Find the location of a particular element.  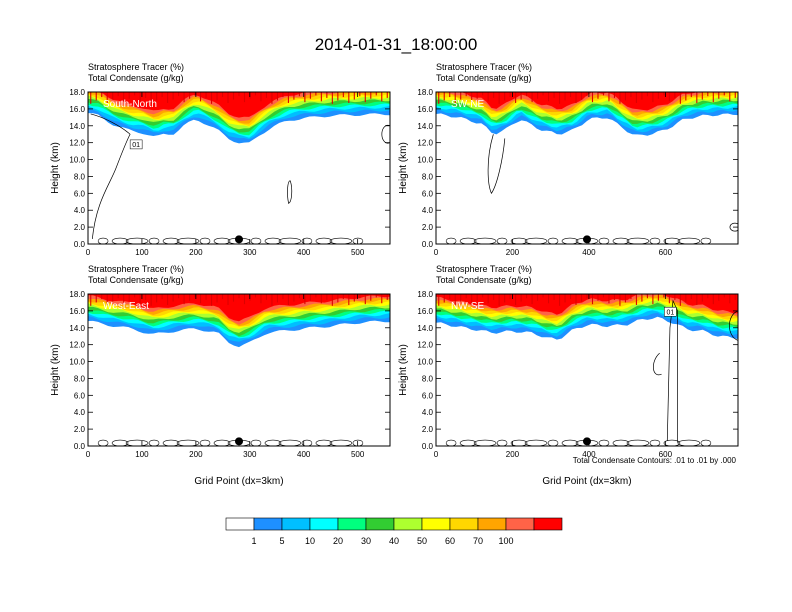

y-tick-label: 4.0 is located at coordinates (80, 210).